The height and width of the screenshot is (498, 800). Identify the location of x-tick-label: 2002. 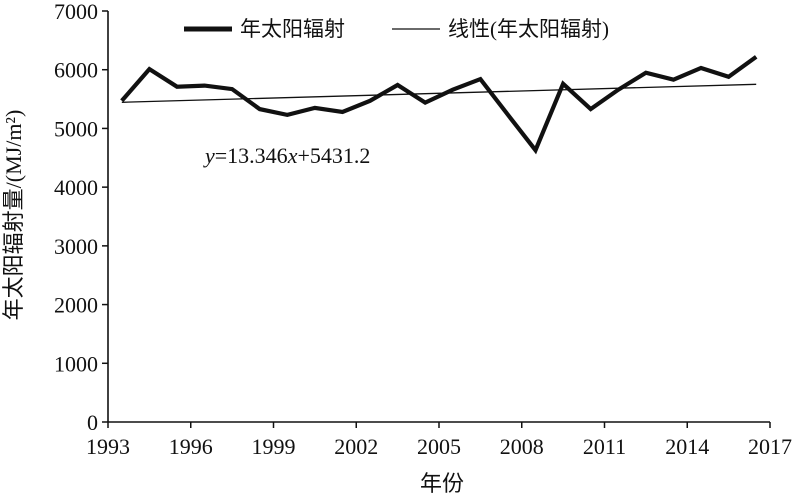
(356, 446).